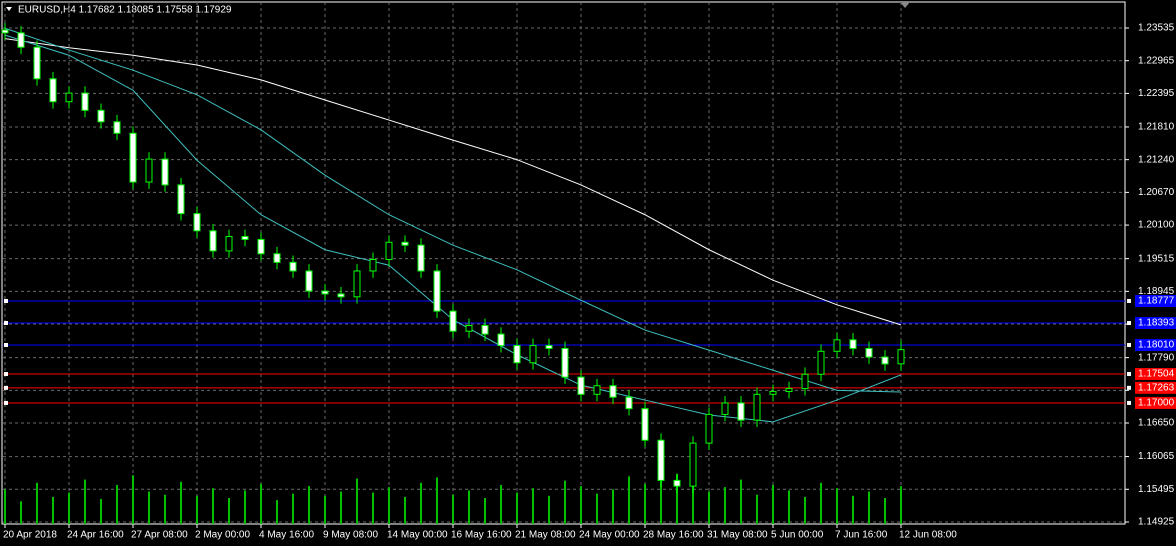 The height and width of the screenshot is (546, 1176). What do you see at coordinates (1156, 225) in the screenshot?
I see `y-tick-label: 1.20100` at bounding box center [1156, 225].